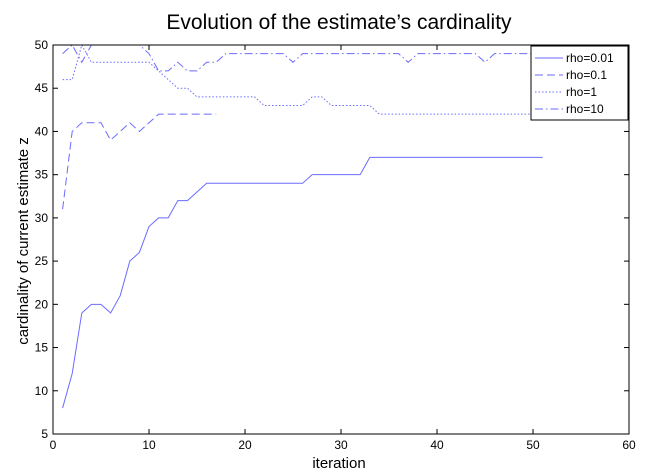 The height and width of the screenshot is (476, 647). What do you see at coordinates (42, 218) in the screenshot?
I see `y-tick-label-5: 30` at bounding box center [42, 218].